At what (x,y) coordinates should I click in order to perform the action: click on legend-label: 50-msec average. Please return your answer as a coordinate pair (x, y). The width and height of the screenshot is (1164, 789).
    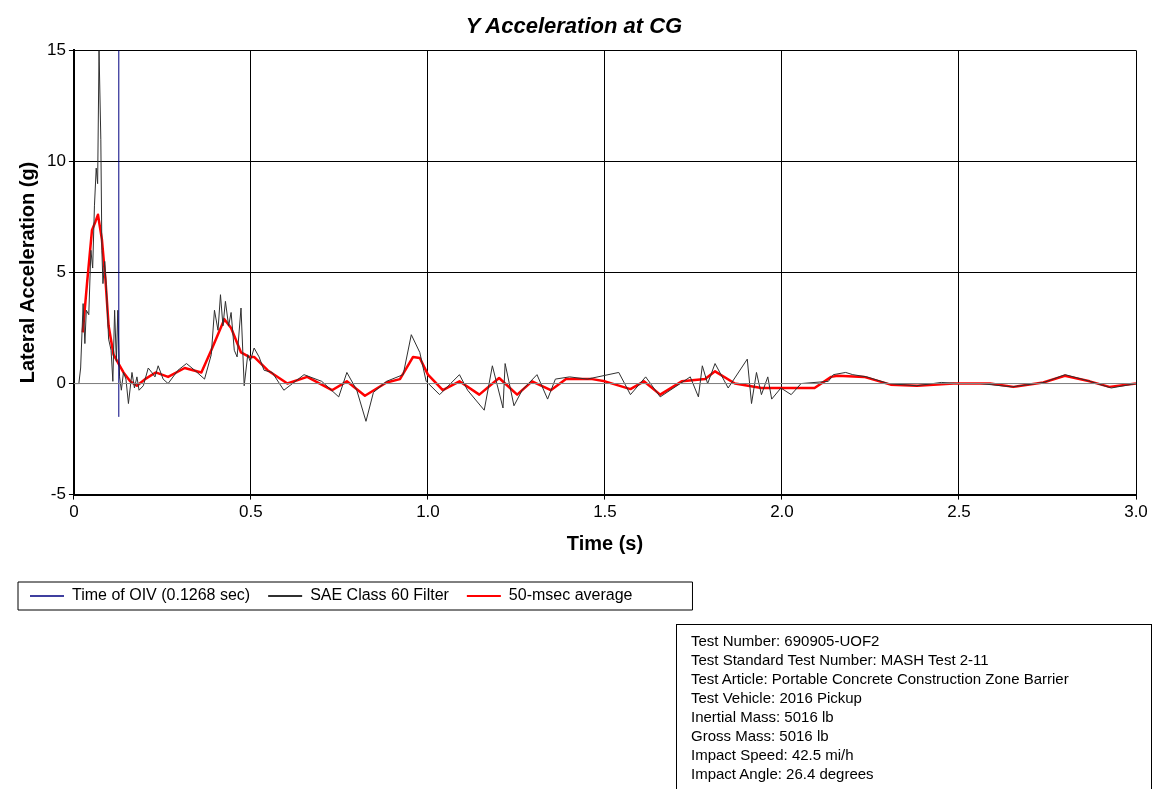
    Looking at the image, I should click on (570, 595).